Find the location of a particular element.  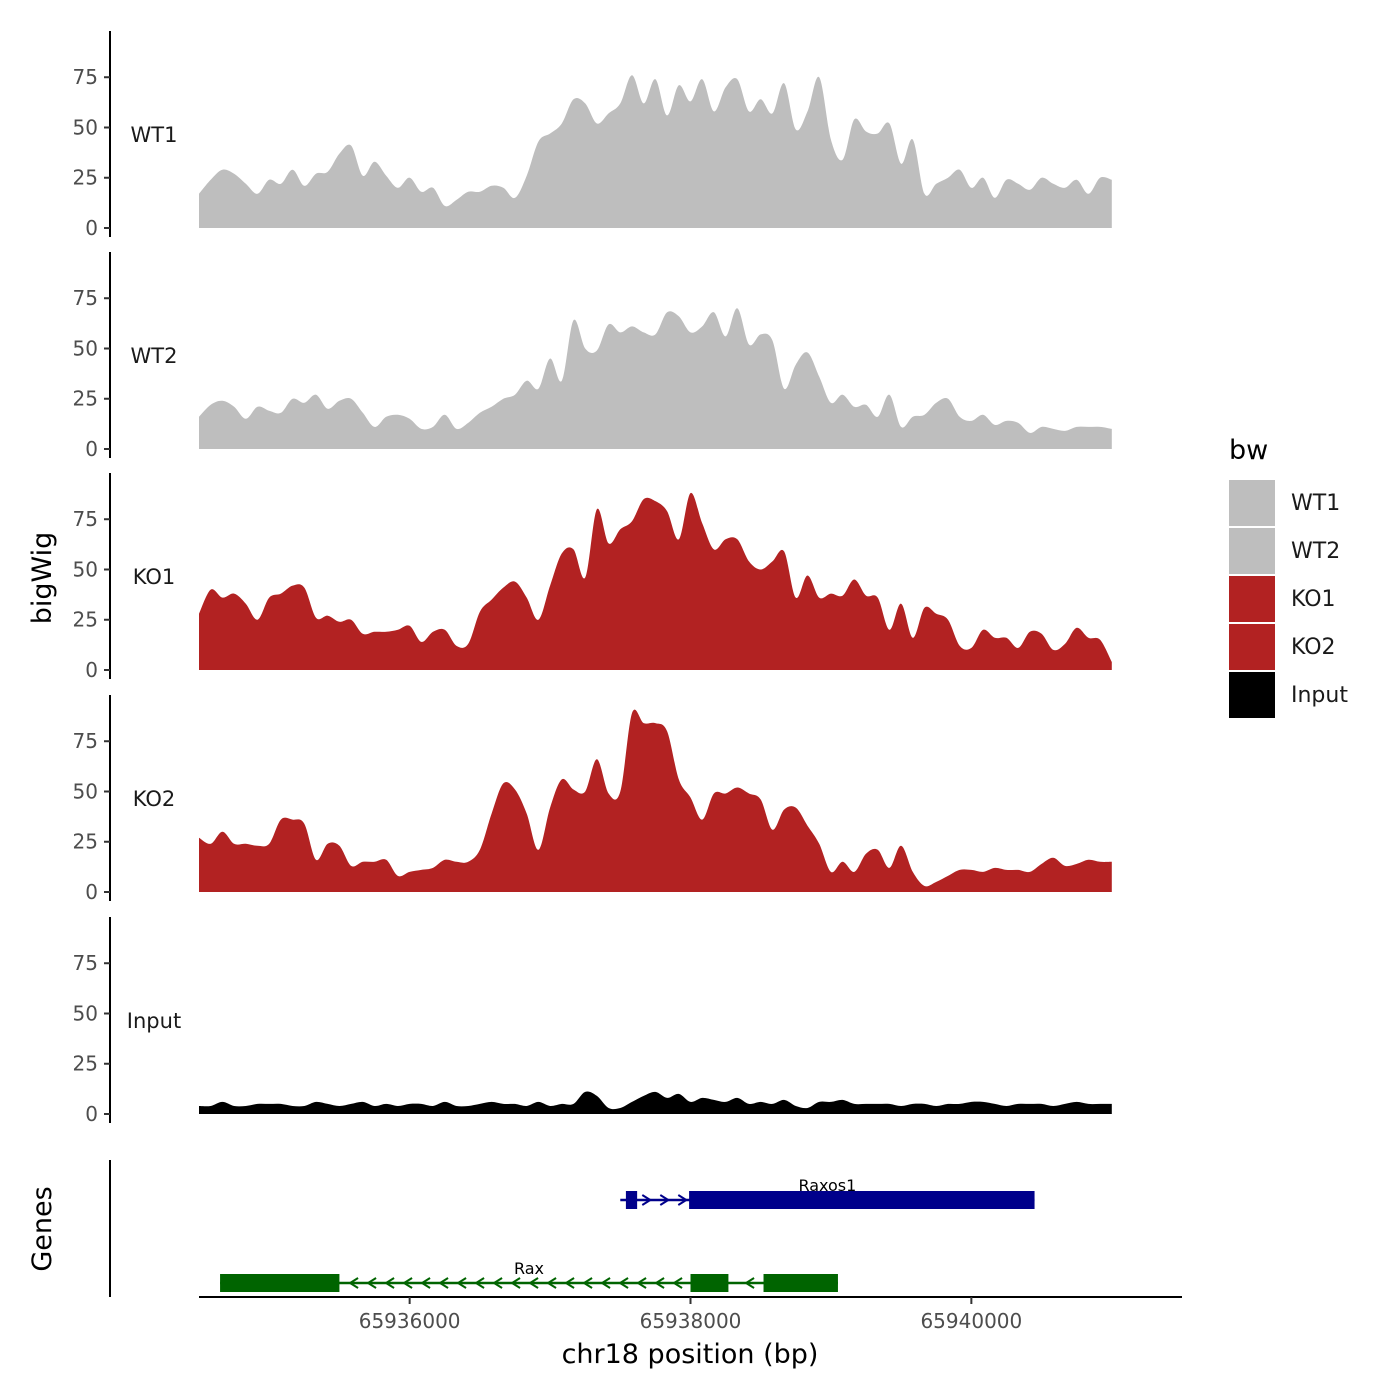

area-input is located at coordinates (655, 1102).